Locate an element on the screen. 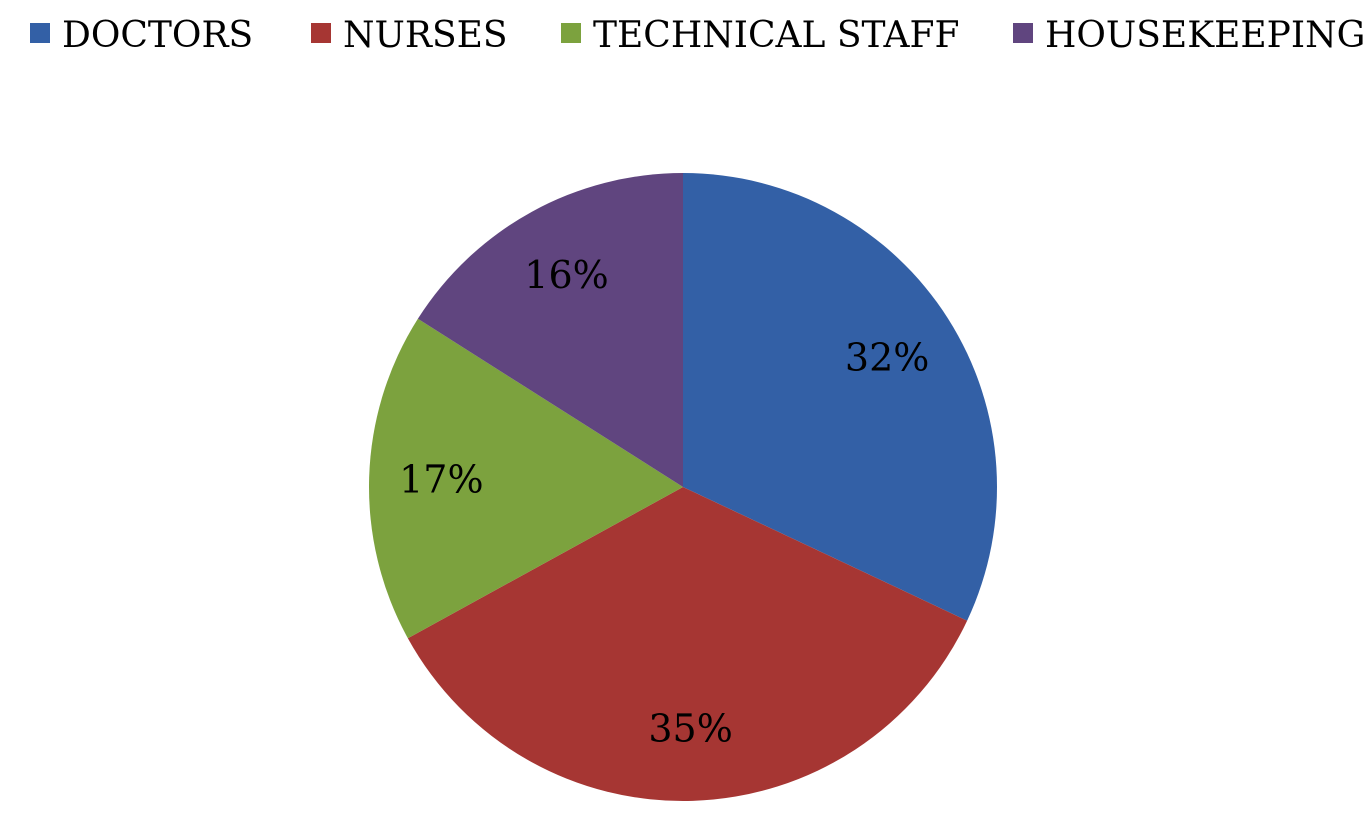 The image size is (1366, 824). chart-legend: DOCTORS NURSES TECHNICAL STAFF HOUSEKEEPING is located at coordinates (697, 35).